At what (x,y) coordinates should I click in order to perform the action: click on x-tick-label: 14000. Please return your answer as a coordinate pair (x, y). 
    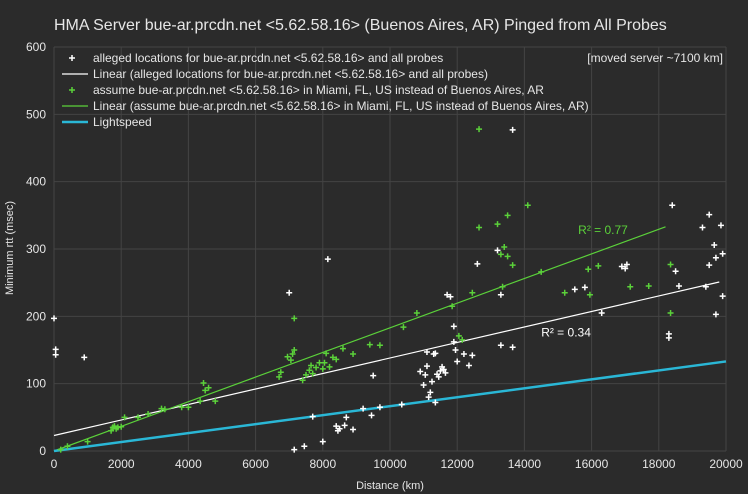
    Looking at the image, I should click on (525, 464).